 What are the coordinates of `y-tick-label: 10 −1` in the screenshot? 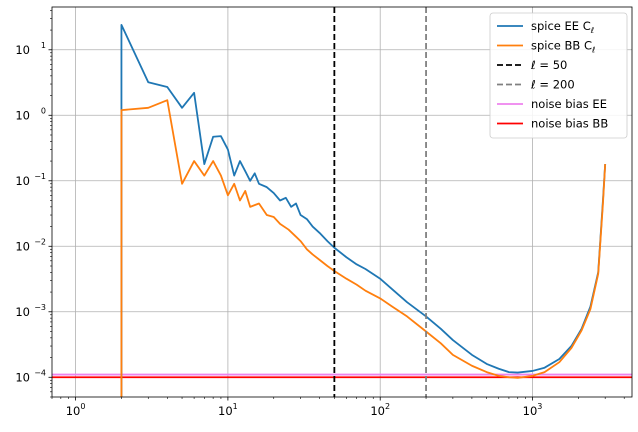 It's located at (30, 180).